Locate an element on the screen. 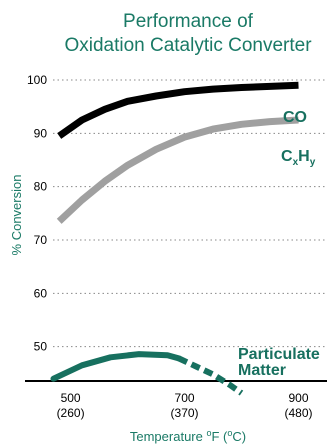  x-axis-label-degree-c: o is located at coordinates (229, 433).